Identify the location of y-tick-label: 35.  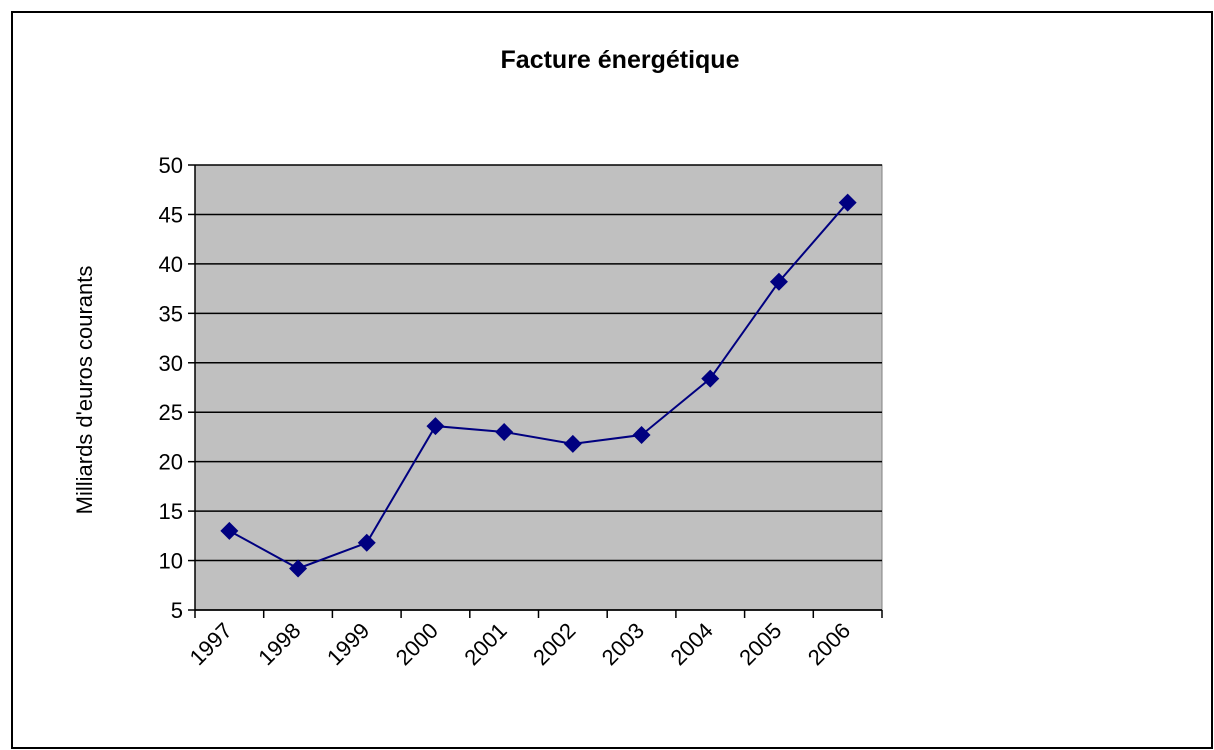
(171, 313).